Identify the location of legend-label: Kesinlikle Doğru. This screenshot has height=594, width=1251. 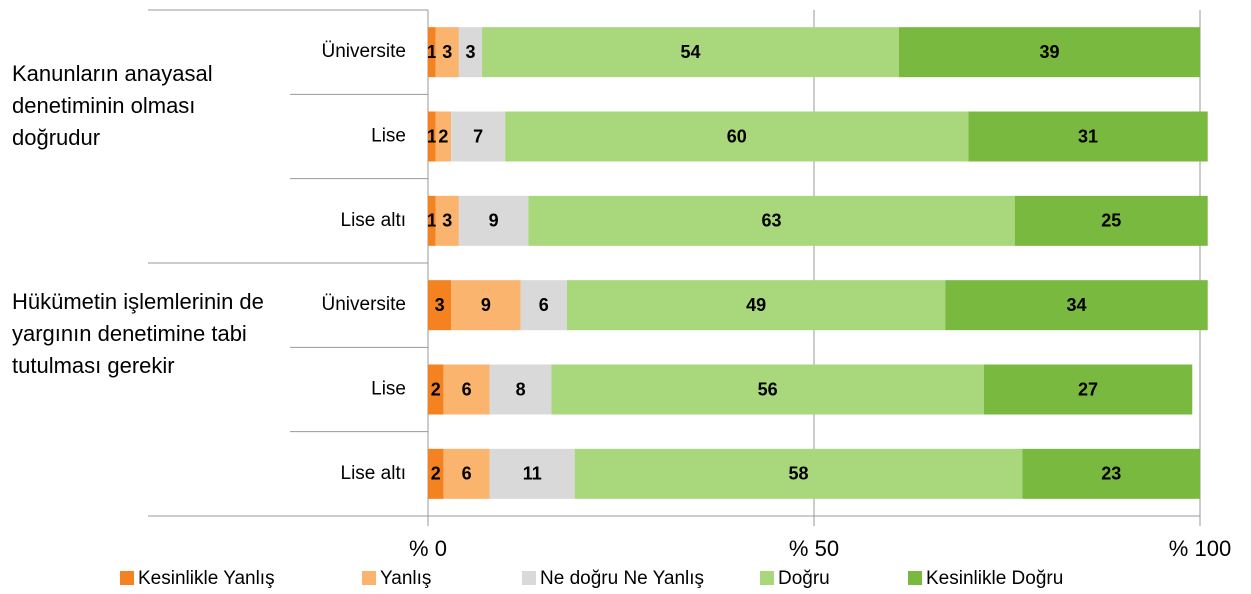
(994, 578).